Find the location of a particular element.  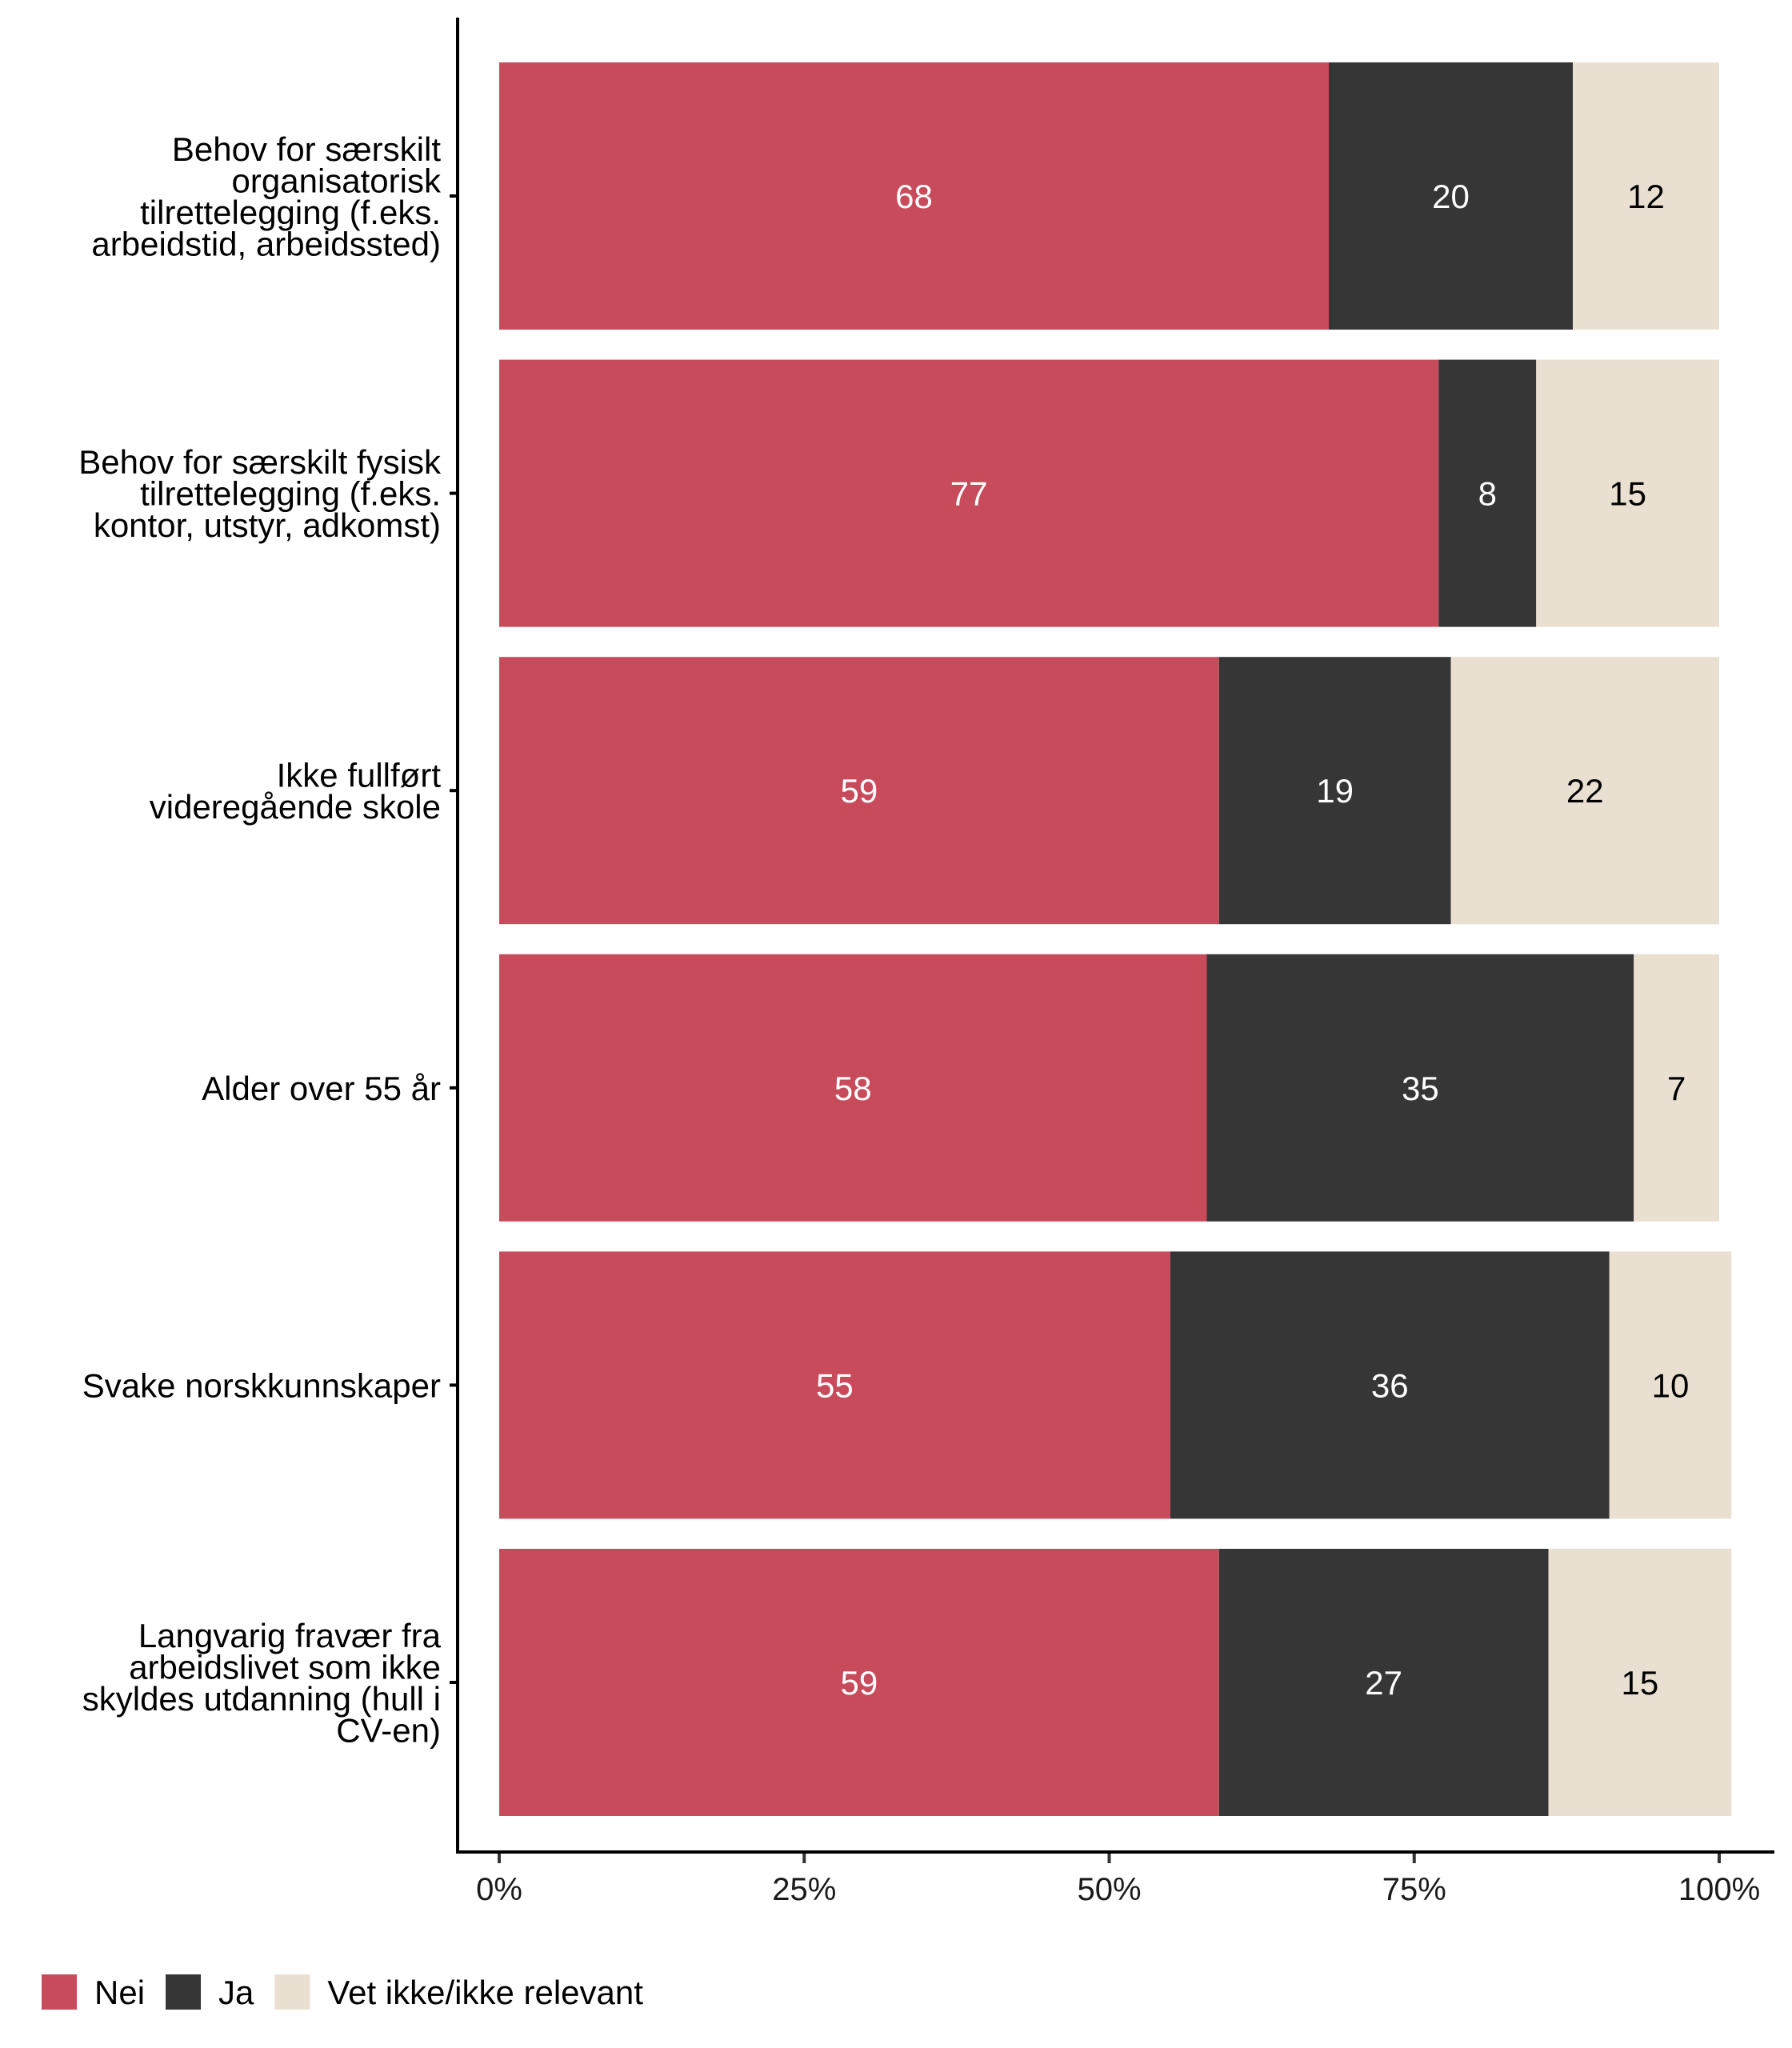

bar-value-label: 20 is located at coordinates (1451, 196).